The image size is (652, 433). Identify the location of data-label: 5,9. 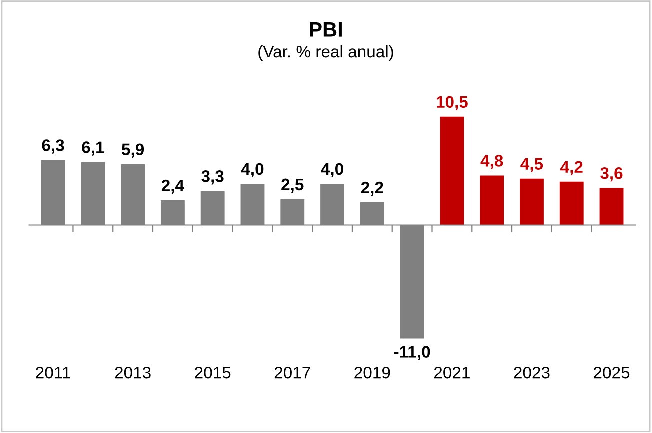
(133, 151).